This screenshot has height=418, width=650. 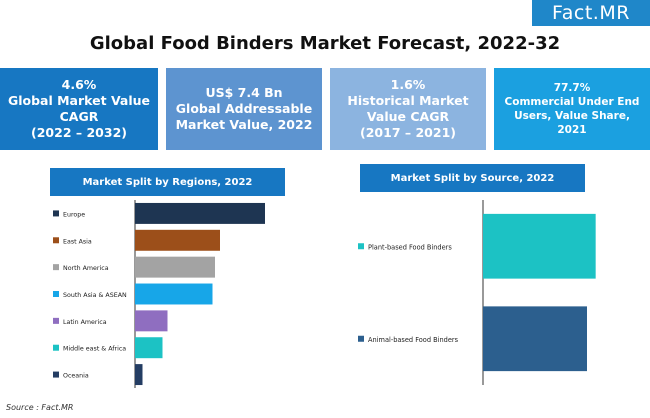 I want to click on category-label: Animal-based Food Binders, so click(x=413, y=340).